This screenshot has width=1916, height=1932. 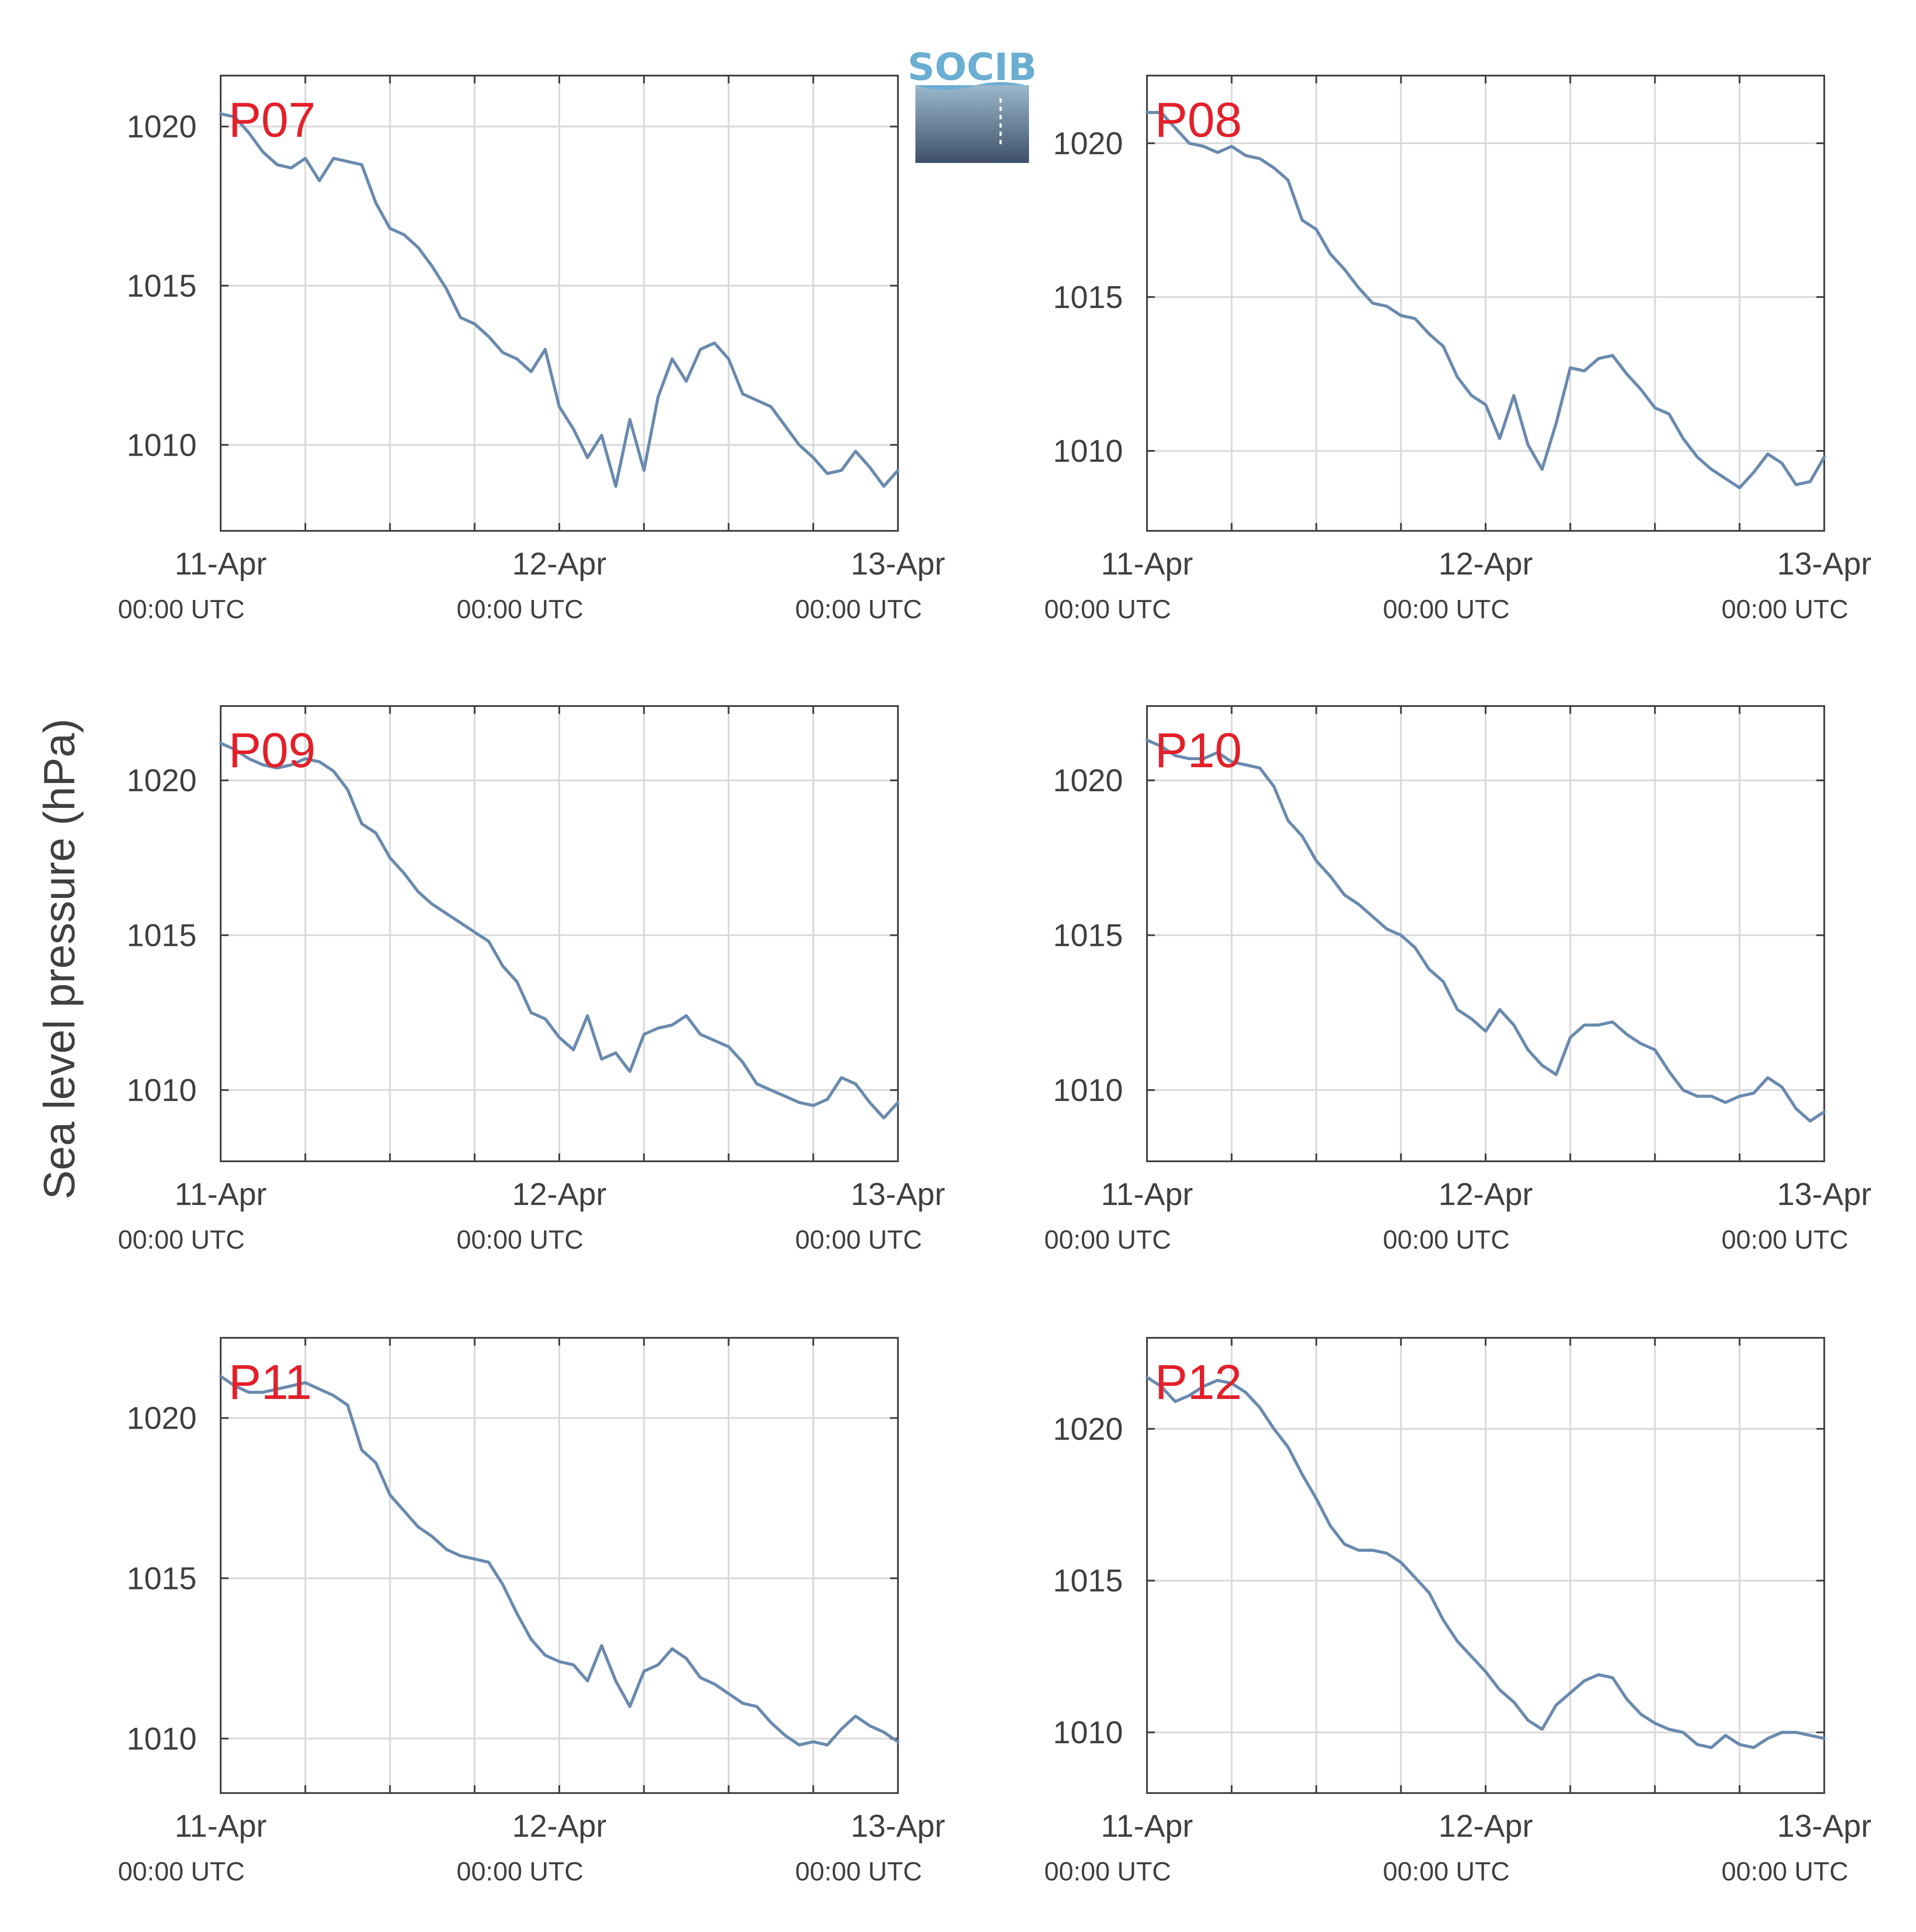 What do you see at coordinates (1198, 750) in the screenshot?
I see `panel-label: P10` at bounding box center [1198, 750].